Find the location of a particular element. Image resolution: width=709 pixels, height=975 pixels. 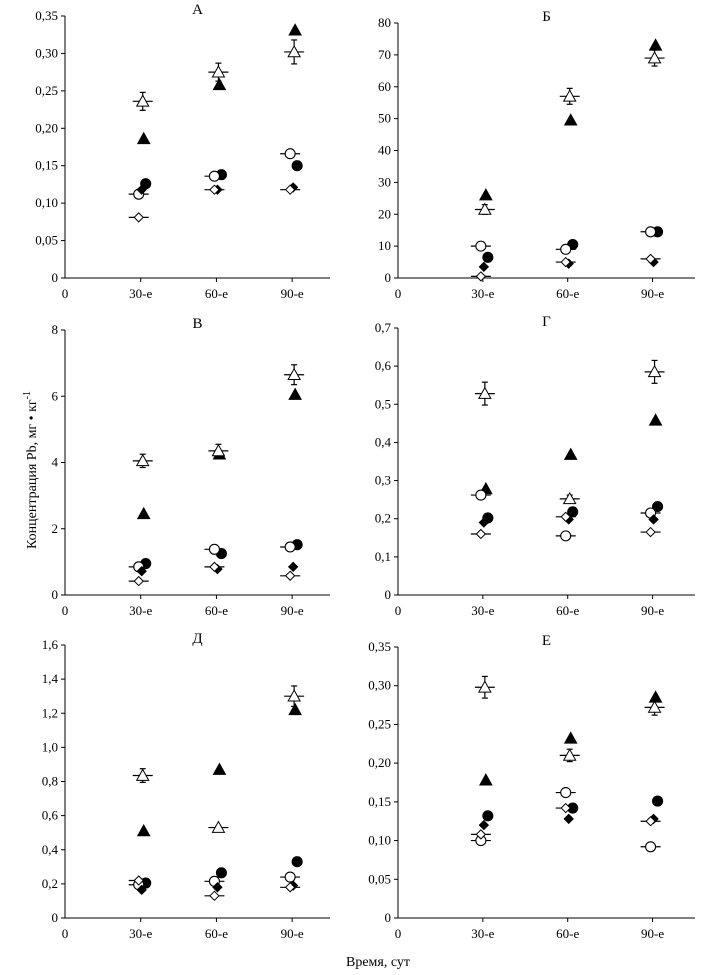

y-tick-label: 50 is located at coordinates (384, 118).